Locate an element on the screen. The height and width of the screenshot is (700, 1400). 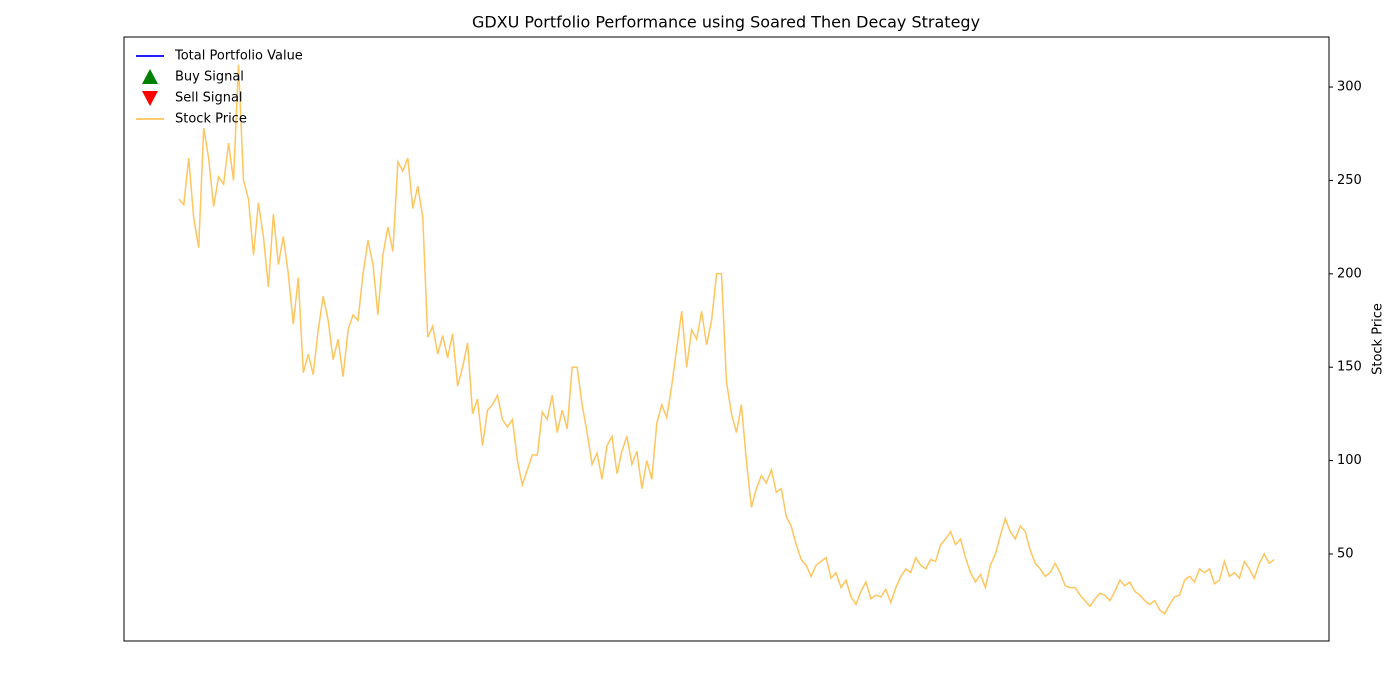
y2-tick-label: 200 is located at coordinates (1349, 273).